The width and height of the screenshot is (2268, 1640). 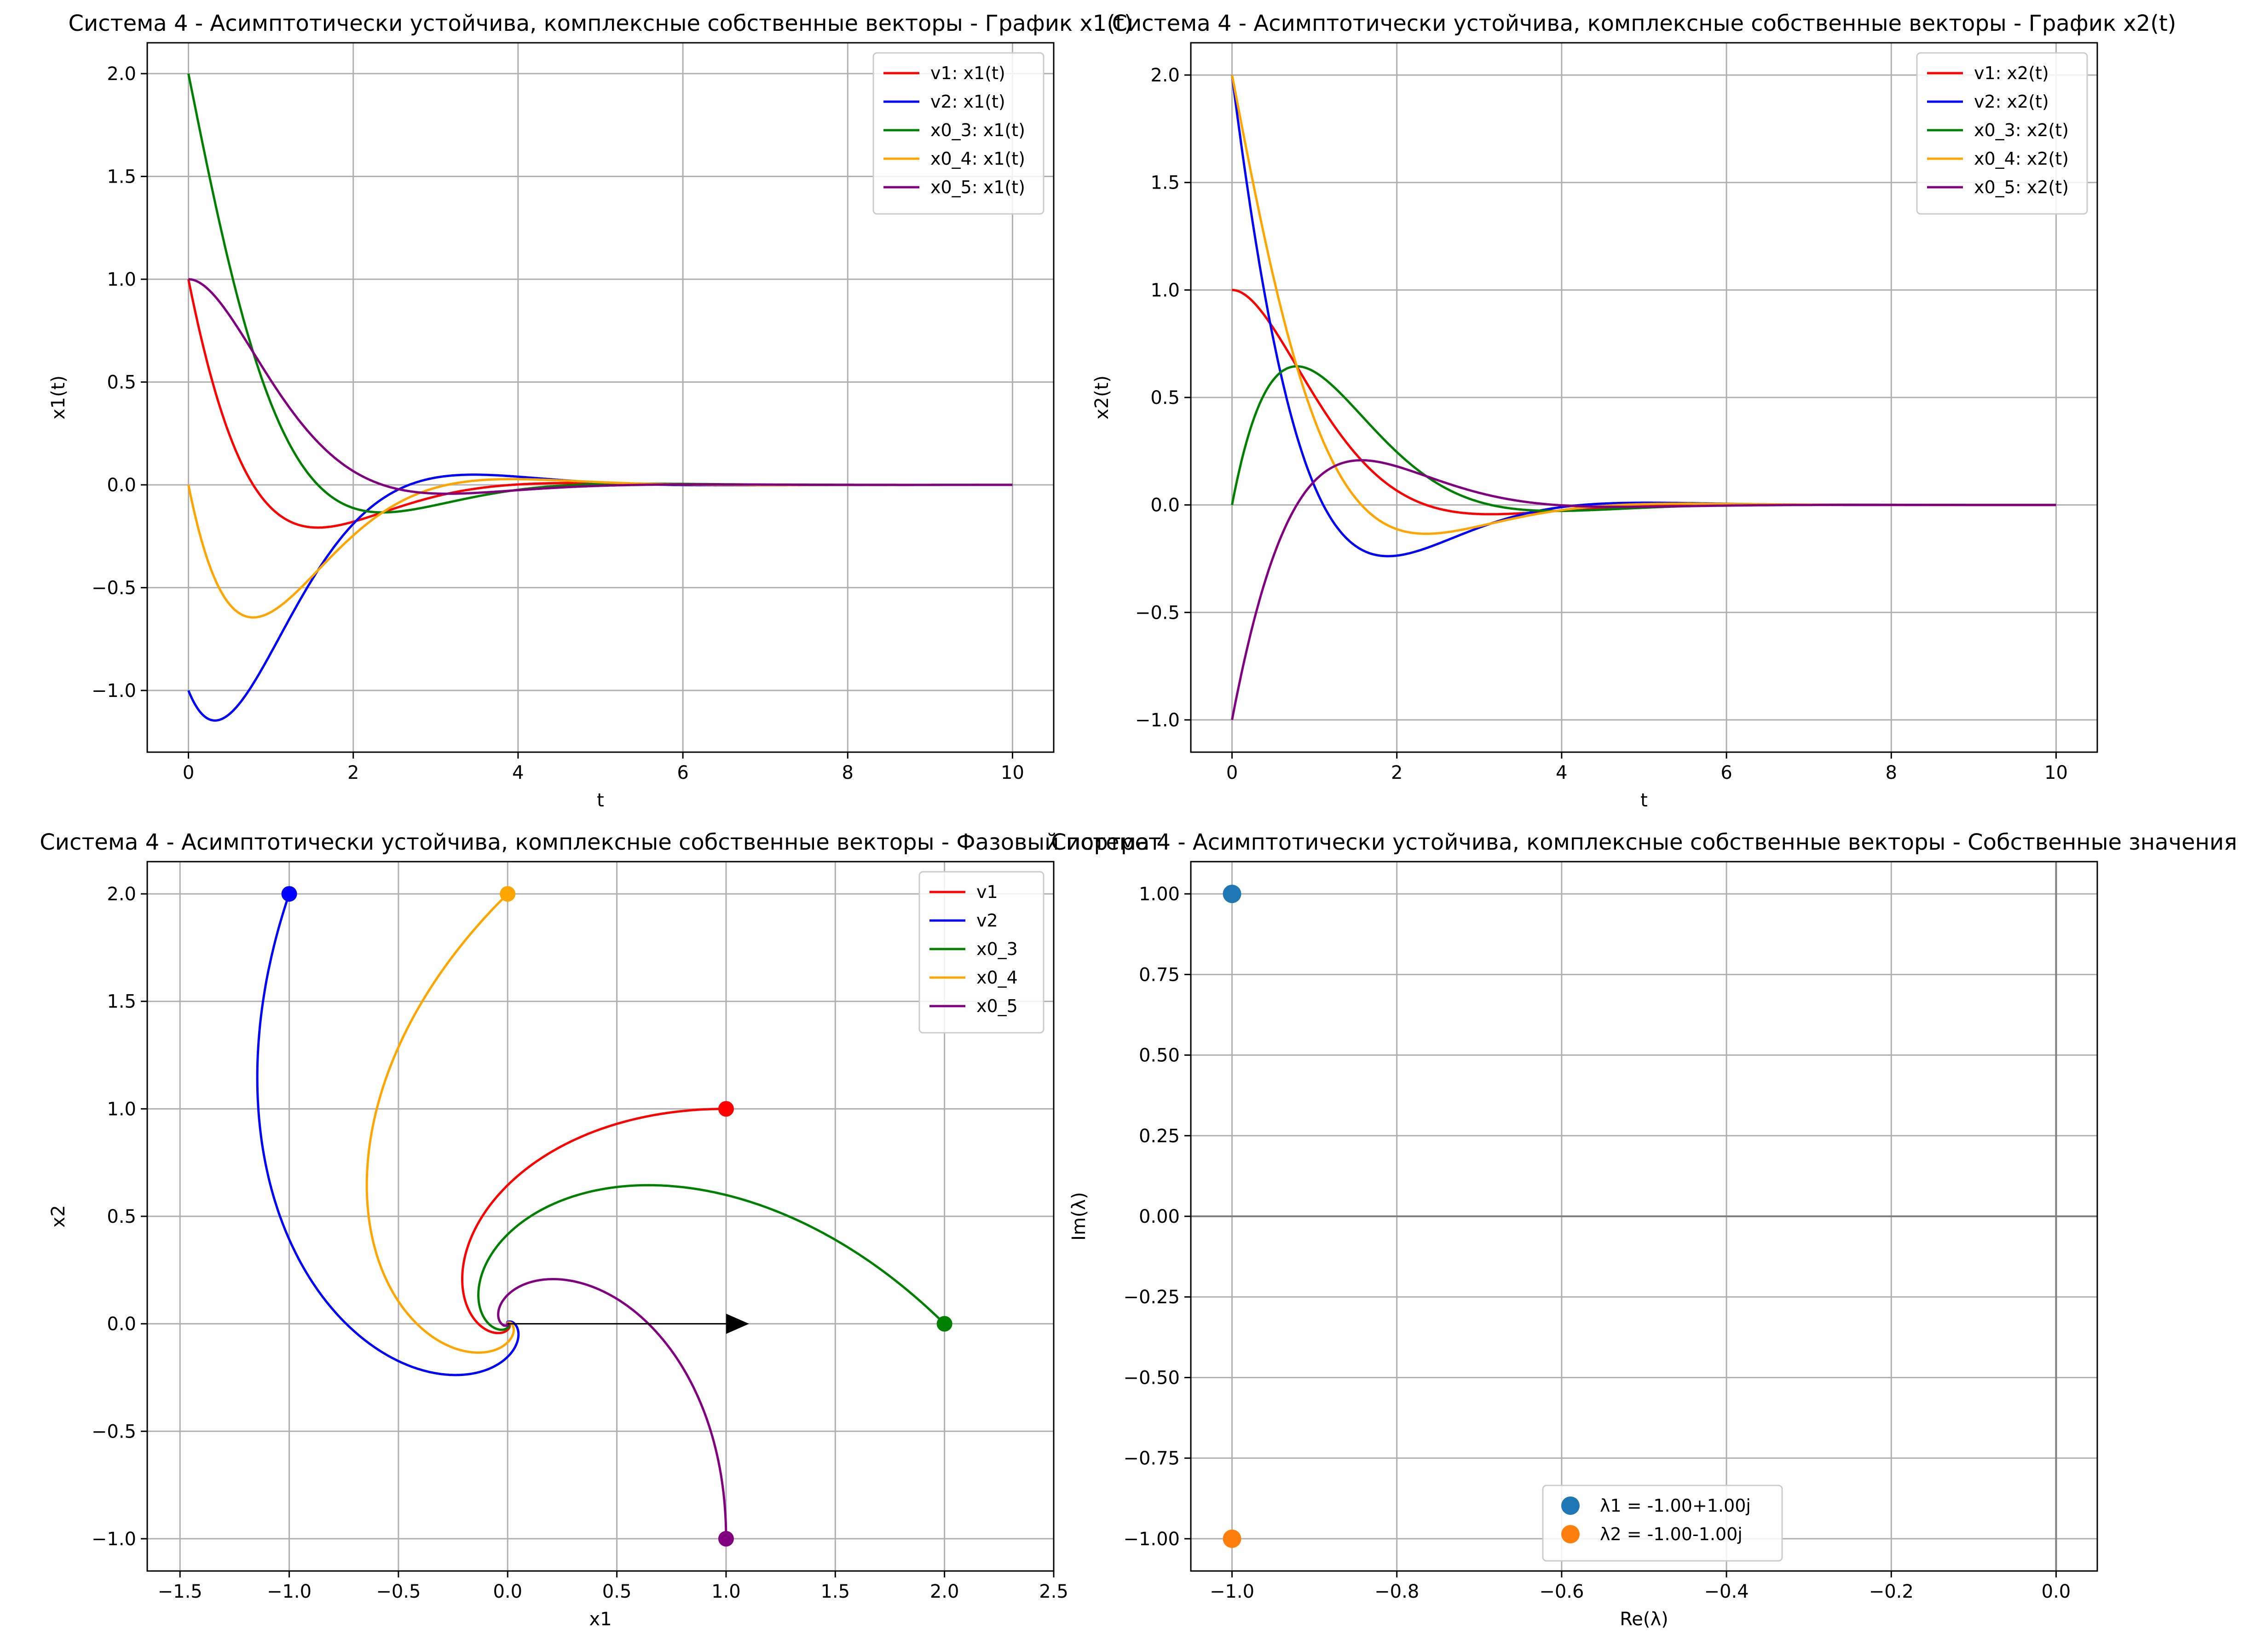 I want to click on x-tick-label: 2.5, so click(x=1053, y=1591).